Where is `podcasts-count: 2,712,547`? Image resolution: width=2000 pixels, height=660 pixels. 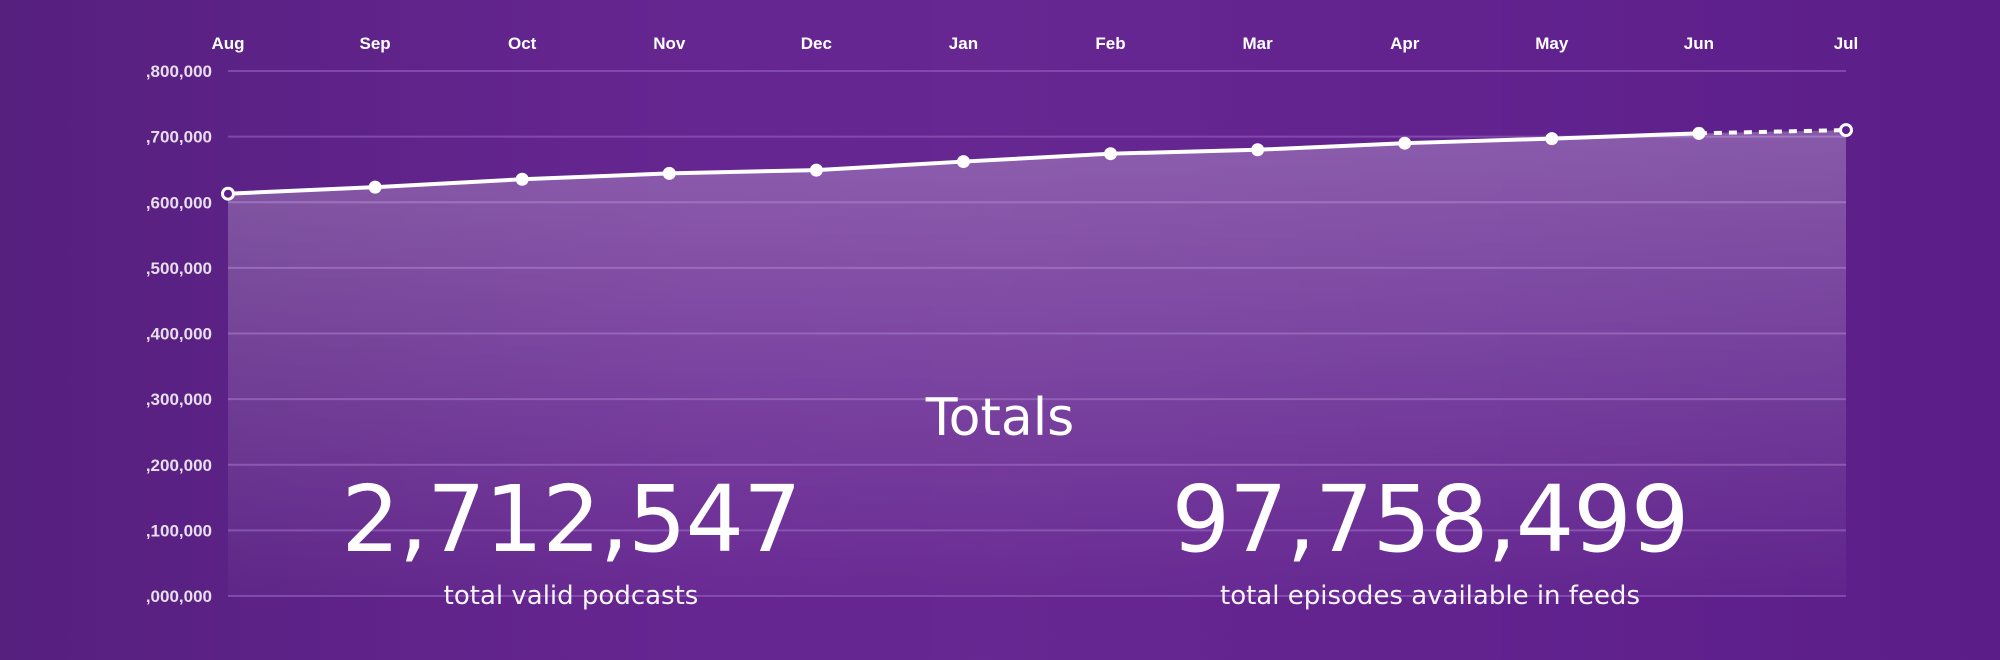 podcasts-count: 2,712,547 is located at coordinates (571, 519).